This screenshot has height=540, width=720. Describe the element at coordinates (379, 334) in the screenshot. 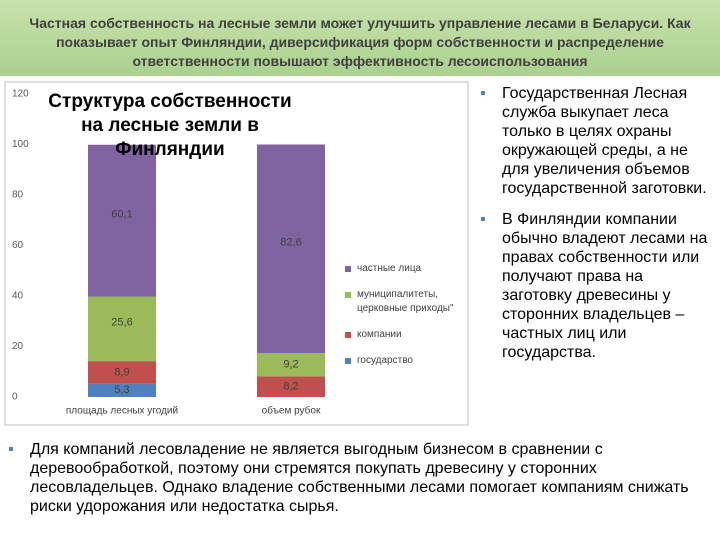

I see `legend-label: компании` at that location.